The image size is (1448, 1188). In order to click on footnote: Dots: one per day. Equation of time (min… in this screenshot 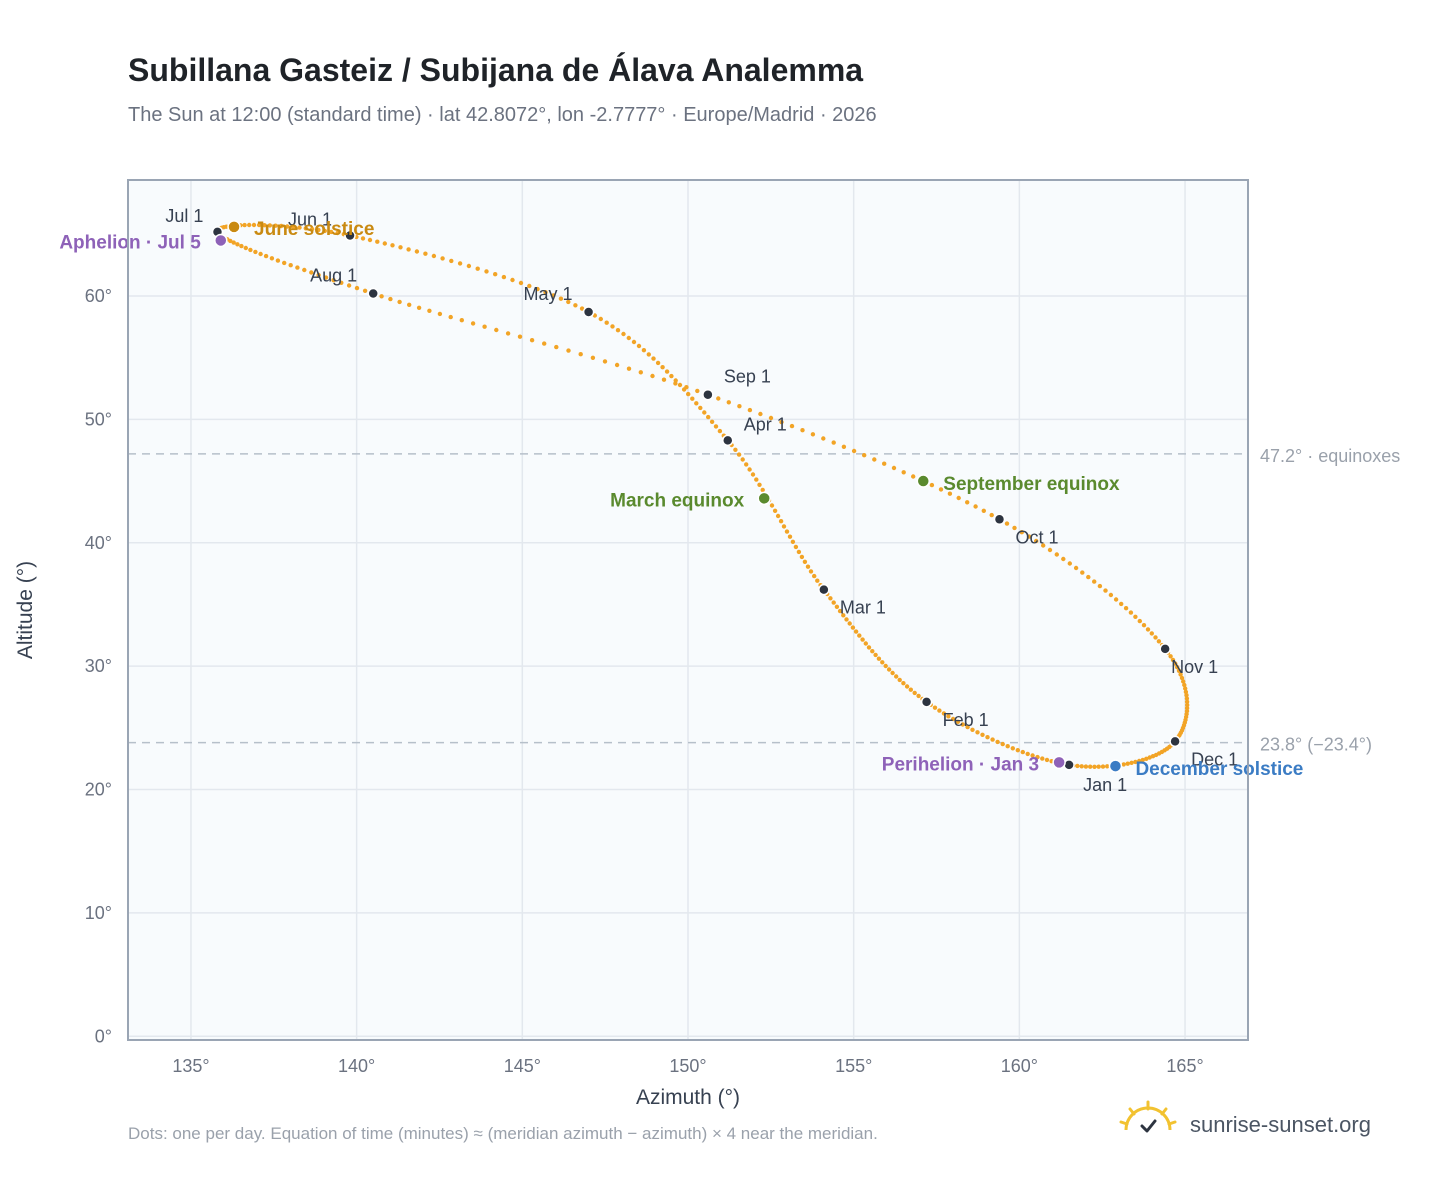, I will do `click(503, 1133)`.